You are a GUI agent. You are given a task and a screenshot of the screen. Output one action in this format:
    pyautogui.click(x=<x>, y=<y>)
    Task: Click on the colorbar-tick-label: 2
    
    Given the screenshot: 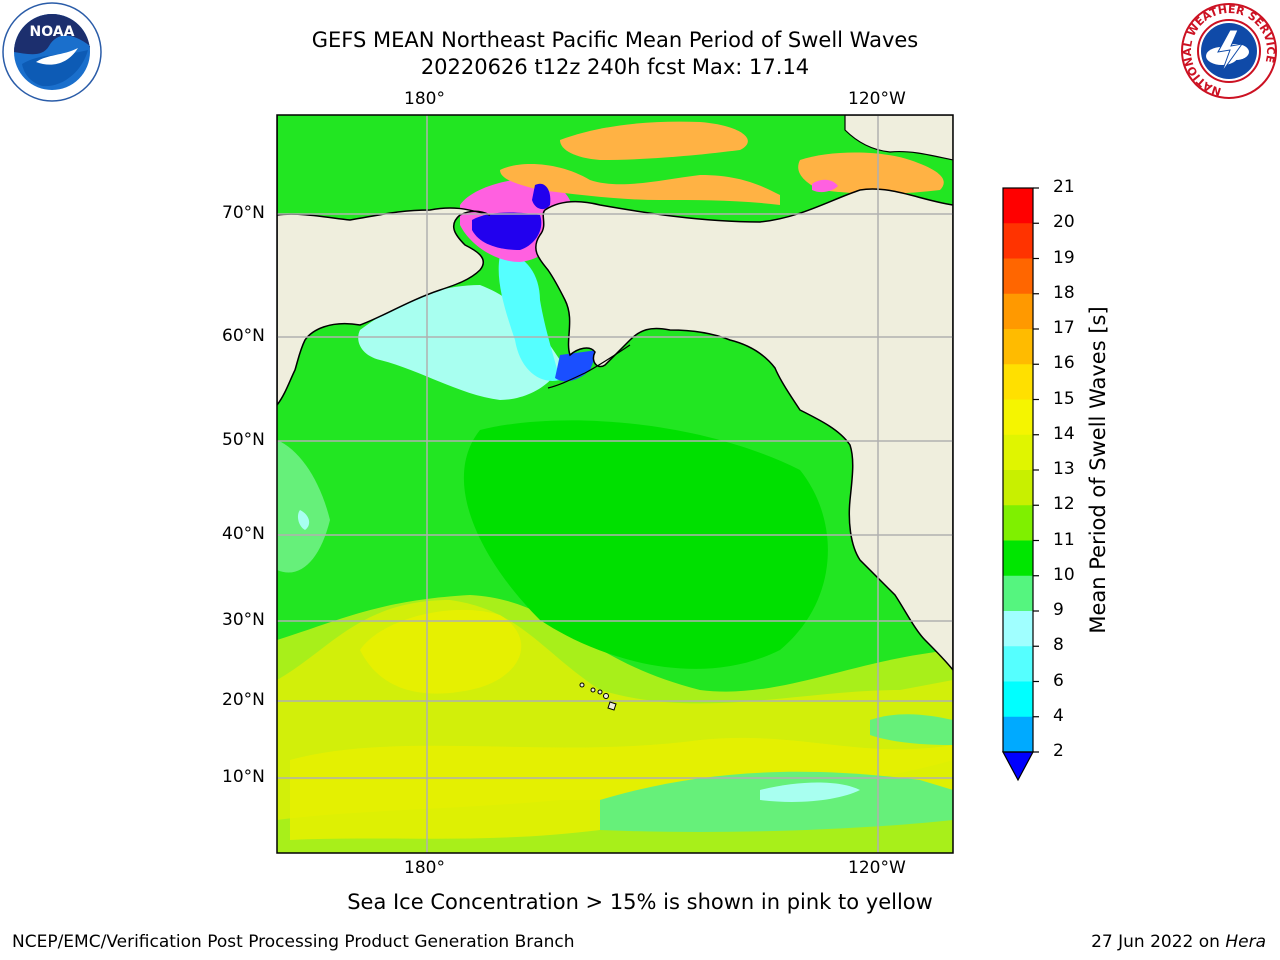 What is the action you would take?
    pyautogui.click(x=1058, y=751)
    